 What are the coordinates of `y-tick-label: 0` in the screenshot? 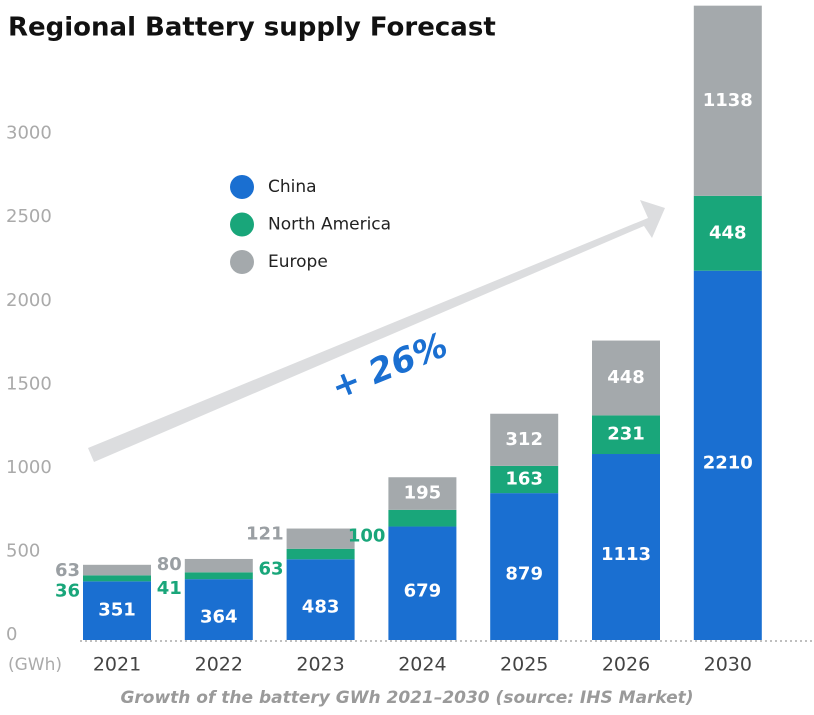 It's located at (11, 634).